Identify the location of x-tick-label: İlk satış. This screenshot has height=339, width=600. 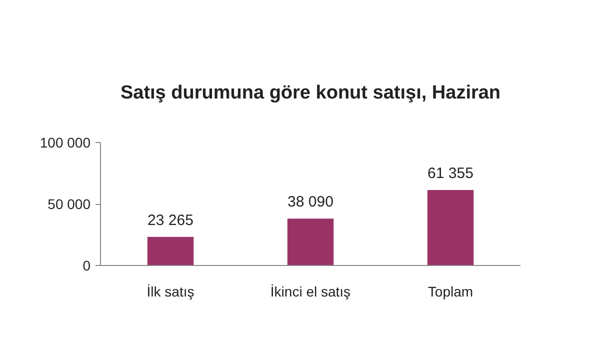
(170, 292).